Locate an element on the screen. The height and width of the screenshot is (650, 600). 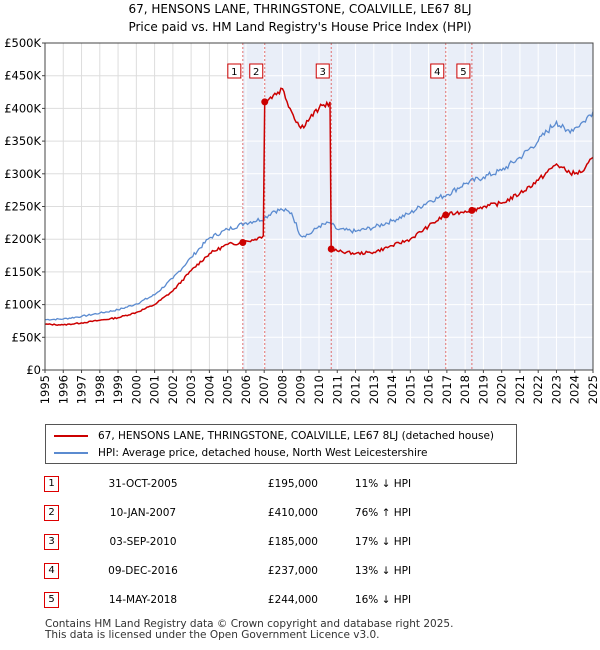
x-tick-label: 1995 is located at coordinates (45, 389).